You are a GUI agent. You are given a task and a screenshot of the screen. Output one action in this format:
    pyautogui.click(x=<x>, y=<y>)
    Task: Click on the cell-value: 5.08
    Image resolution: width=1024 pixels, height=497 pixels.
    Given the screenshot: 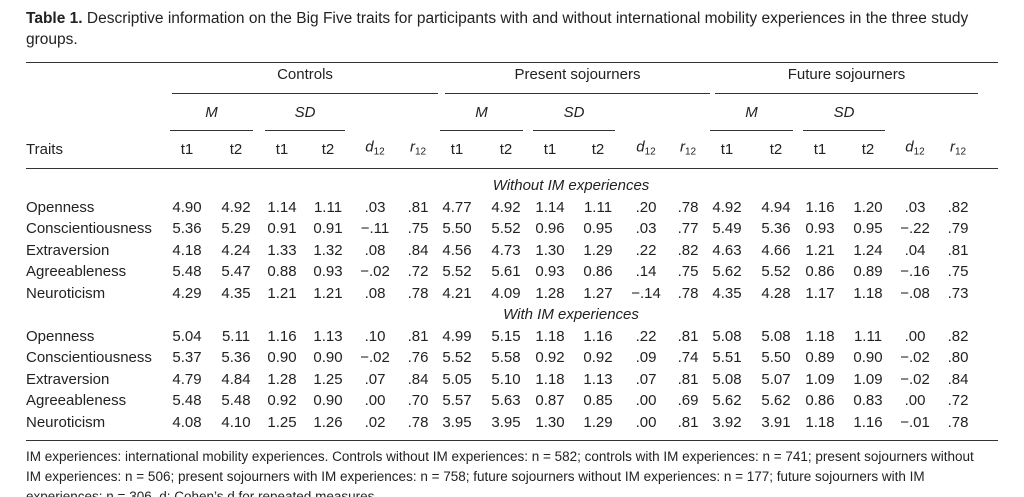 What is the action you would take?
    pyautogui.click(x=776, y=336)
    